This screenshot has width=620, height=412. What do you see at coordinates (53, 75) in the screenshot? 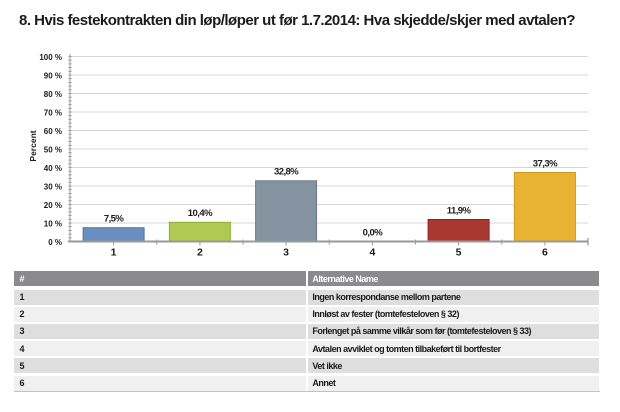
I see `svg-text: 90 %` at bounding box center [53, 75].